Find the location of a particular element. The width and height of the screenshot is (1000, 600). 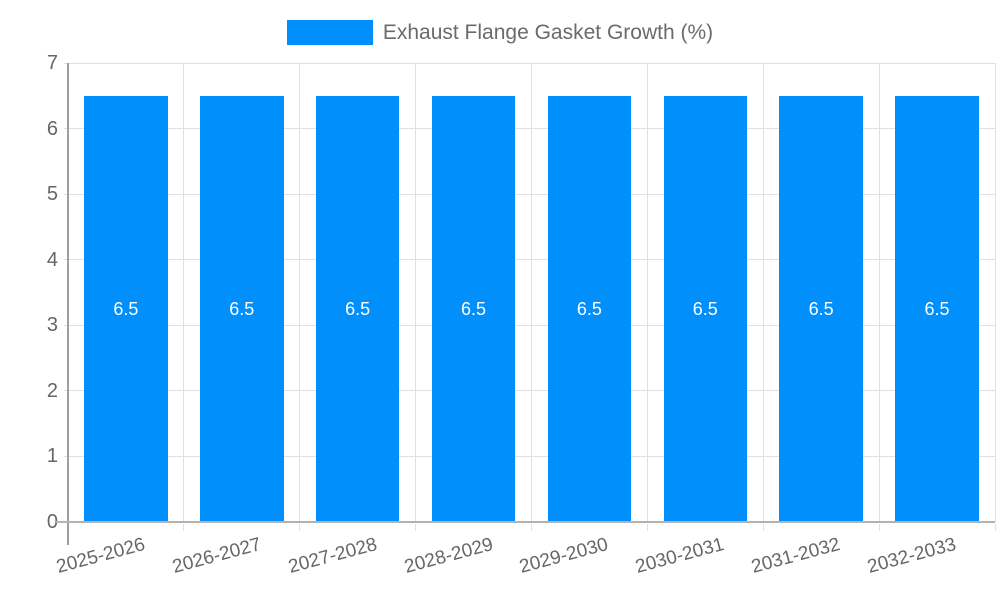

y-axis-tick-label: 5 is located at coordinates (52, 194).